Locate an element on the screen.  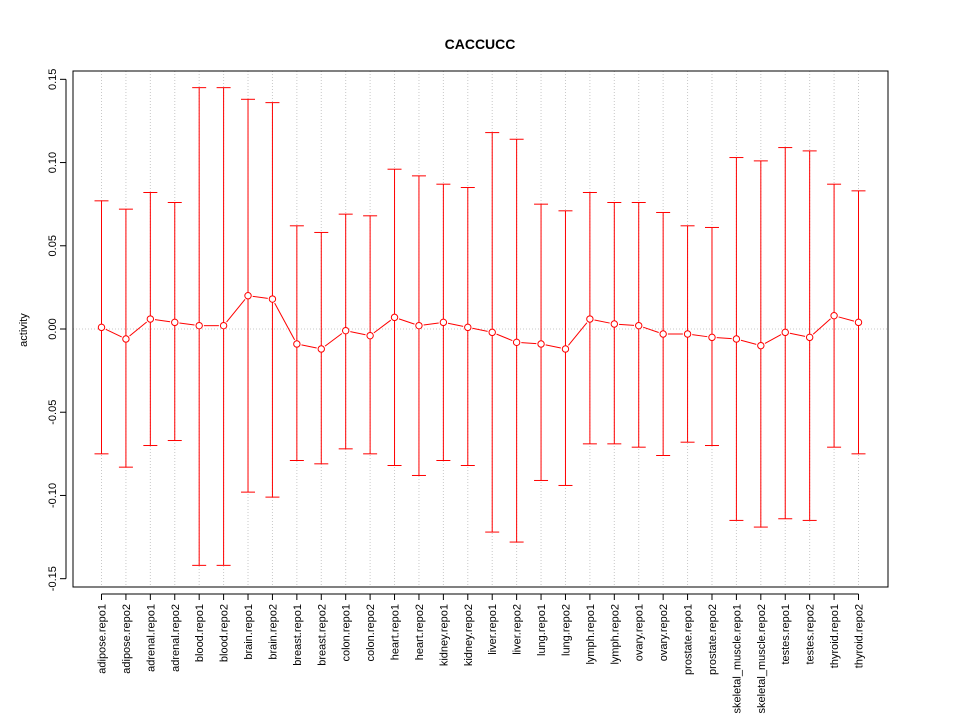
x-tick-label: adrenal.repo1 is located at coordinates (151, 638).